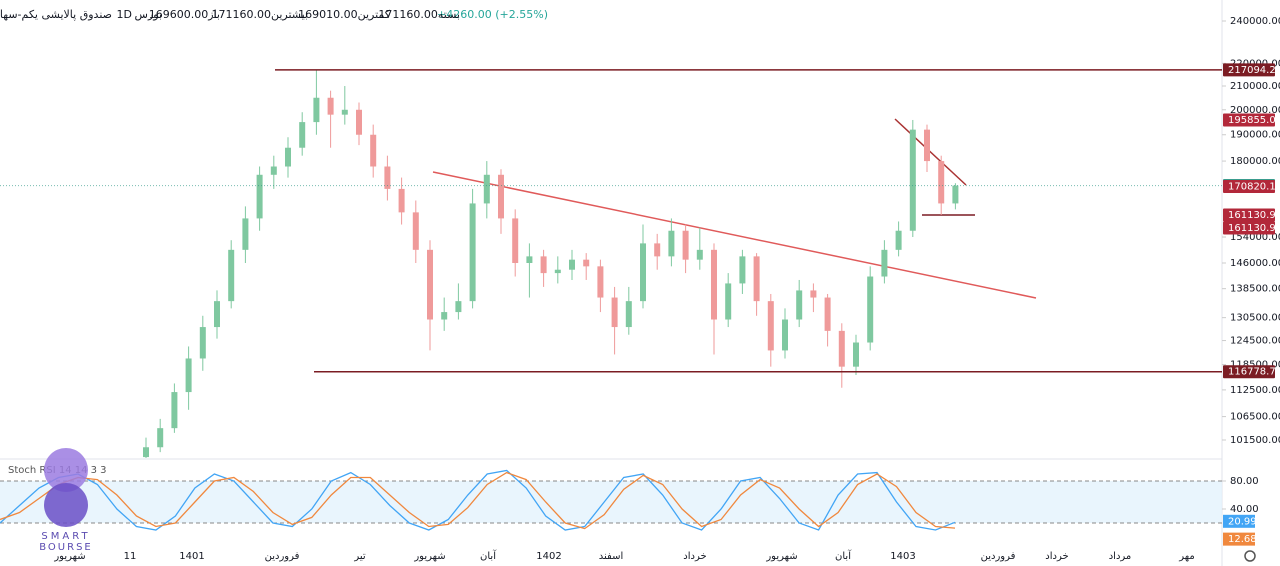  I want to click on y-tick-label: 146000.00, so click(1255, 263).